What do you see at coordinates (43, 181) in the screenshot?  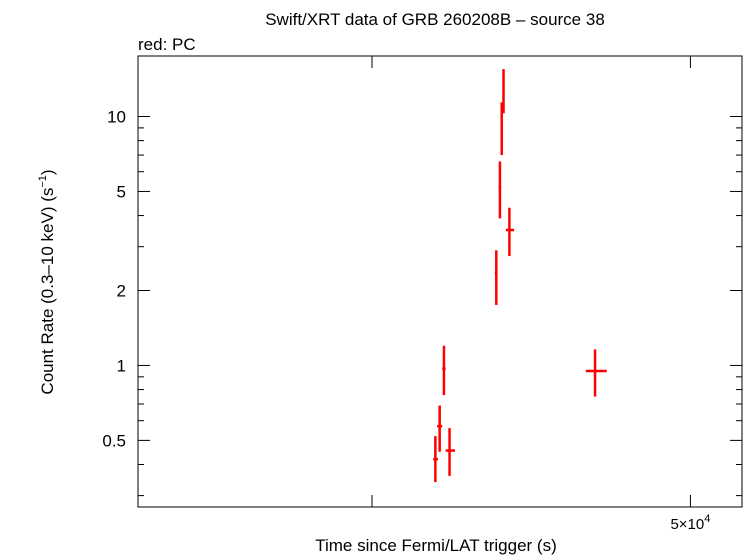 I see `y-axis-label-exponent: −1` at bounding box center [43, 181].